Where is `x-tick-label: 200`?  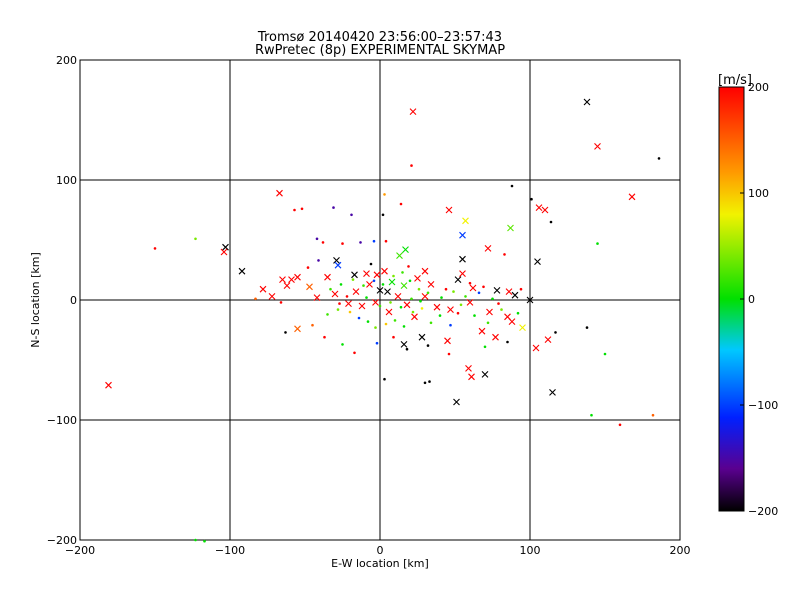
x-tick-label: 200 is located at coordinates (680, 550).